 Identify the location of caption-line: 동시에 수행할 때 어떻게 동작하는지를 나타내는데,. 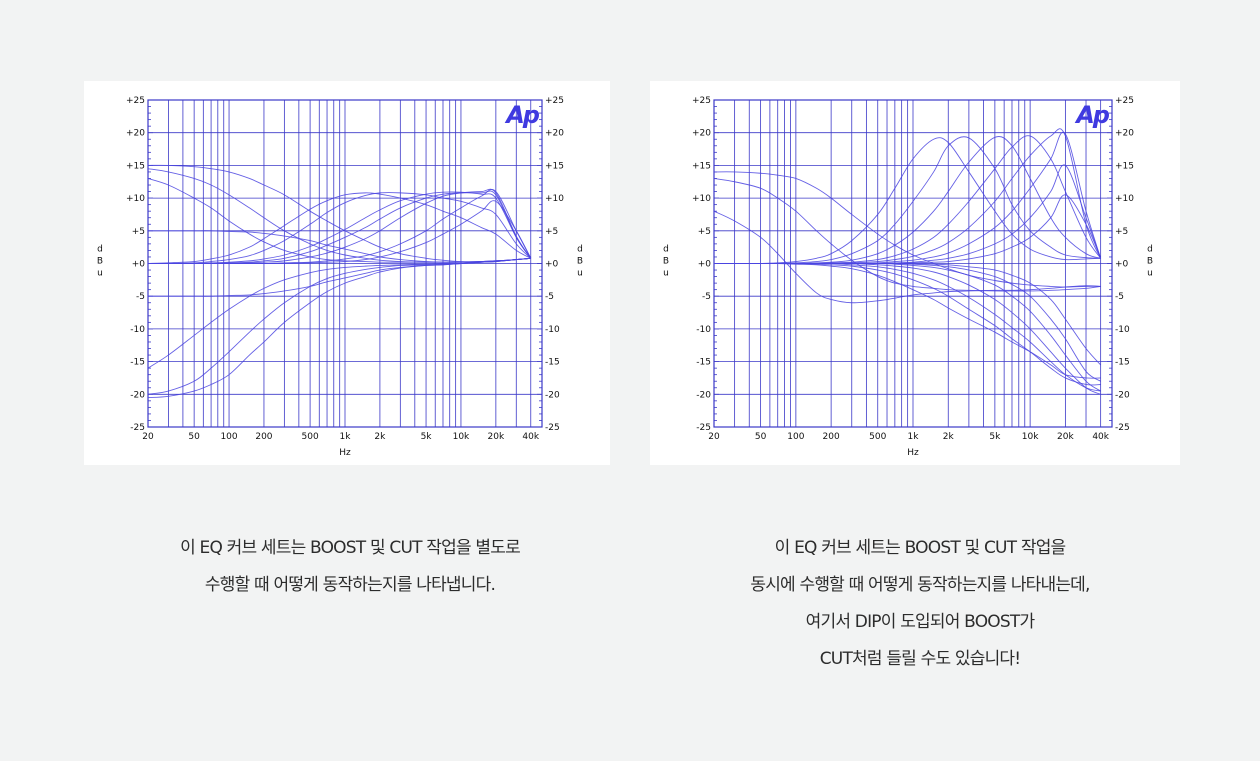
(920, 585).